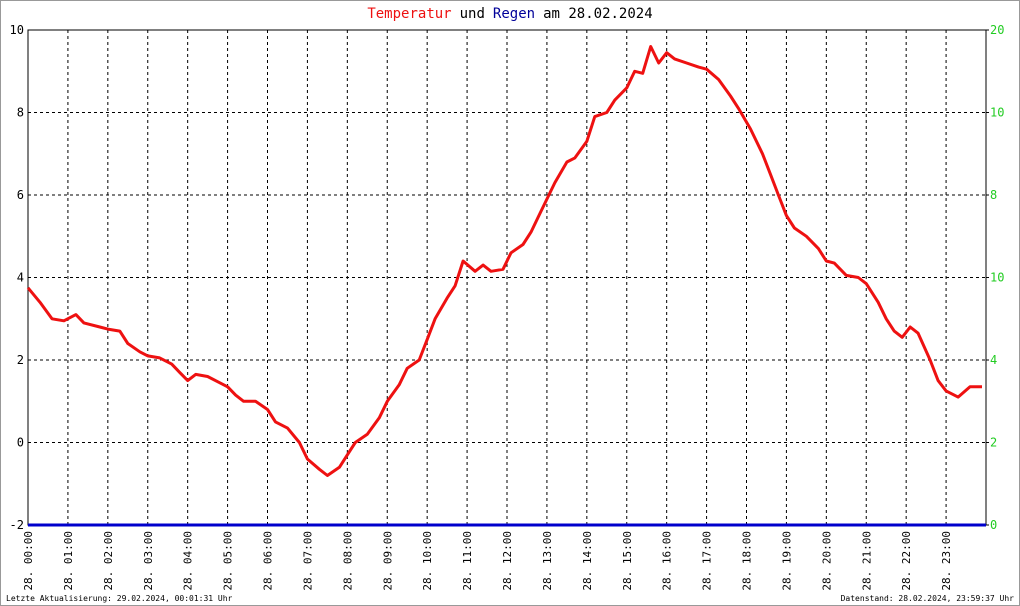 The width and height of the screenshot is (1020, 606). I want to click on x-tick-label: 28. 02:00, so click(108, 561).